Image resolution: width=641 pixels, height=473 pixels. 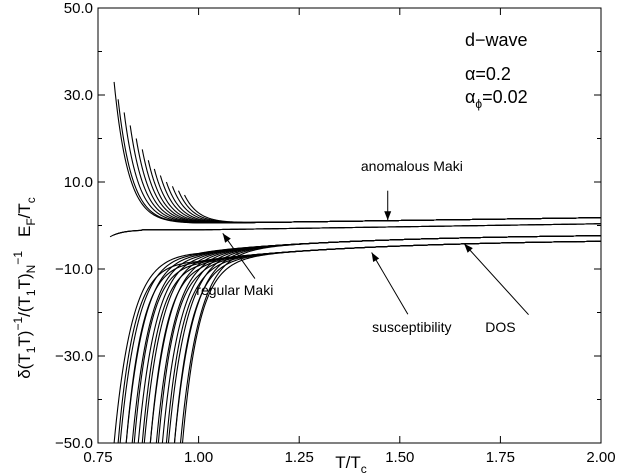 I want to click on y-tick-label-2: −10.0, so click(x=74, y=269).